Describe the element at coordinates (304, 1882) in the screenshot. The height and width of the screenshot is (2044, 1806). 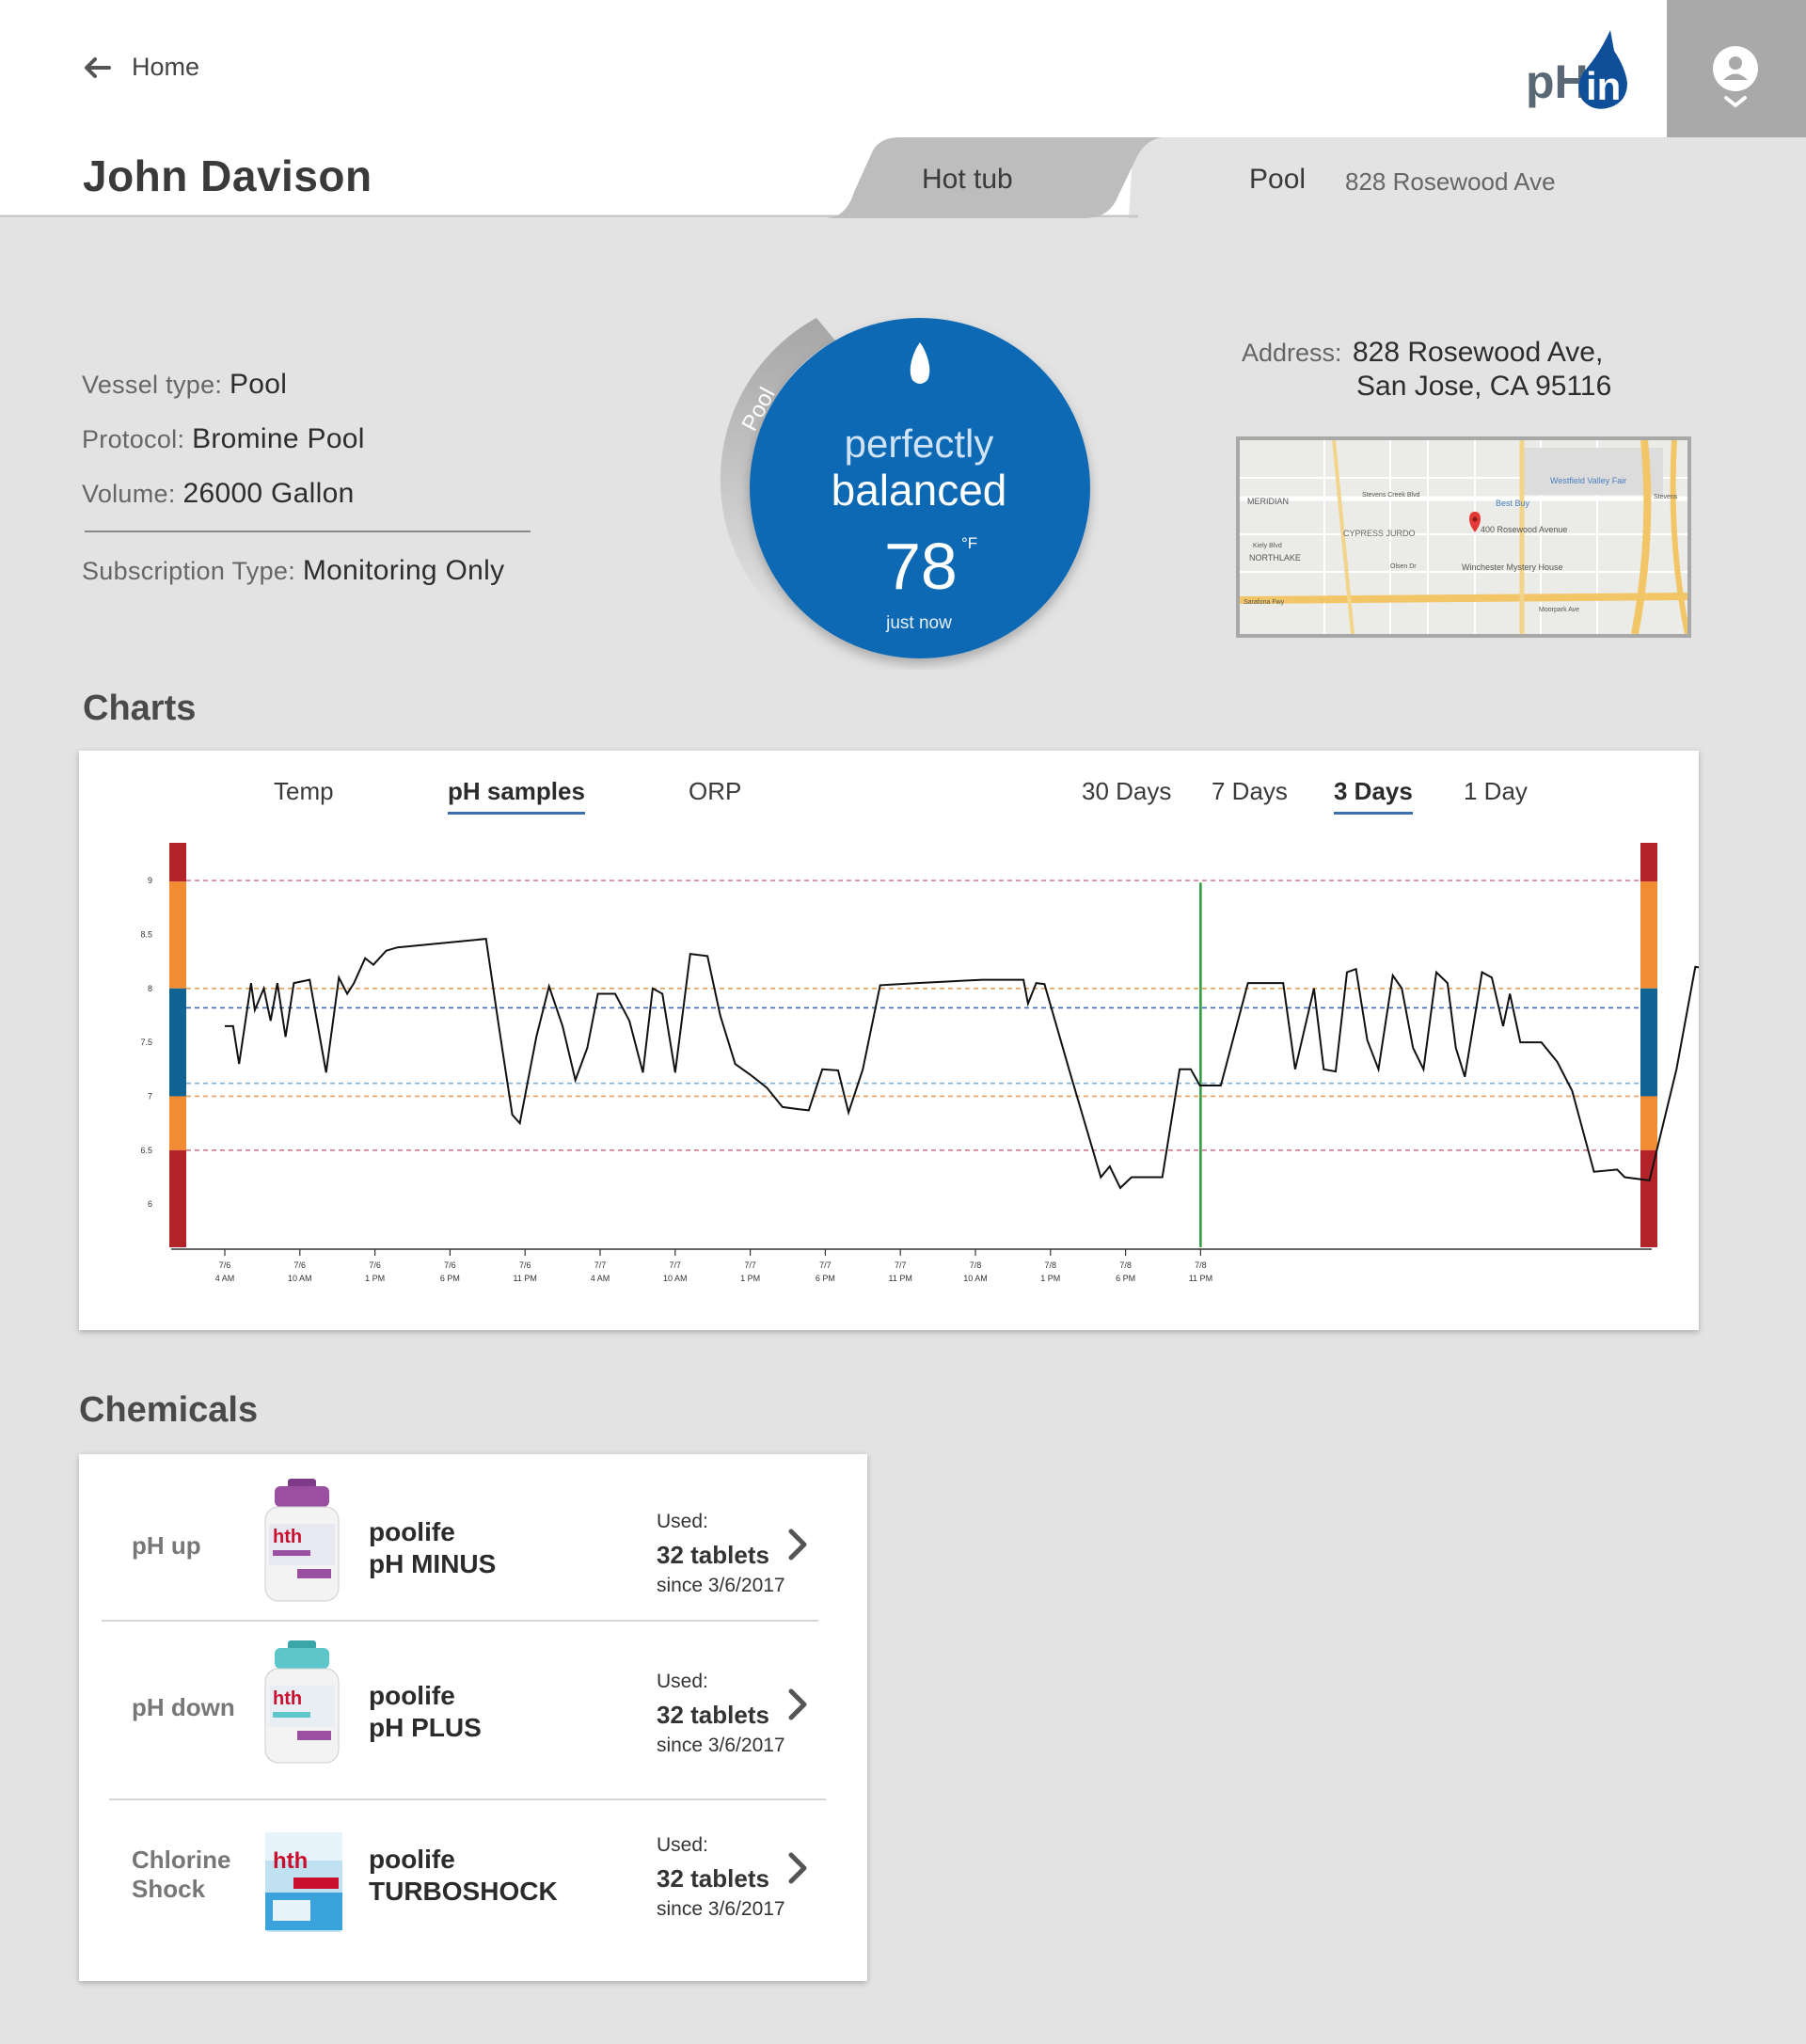
I see `turboshock-product-image: hth` at that location.